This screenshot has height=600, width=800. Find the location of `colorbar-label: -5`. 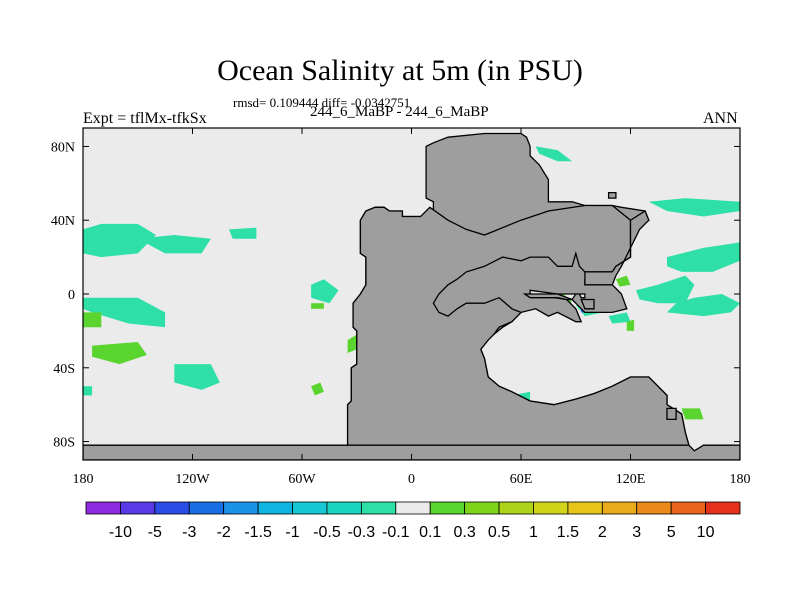

colorbar-label: -5 is located at coordinates (155, 532).